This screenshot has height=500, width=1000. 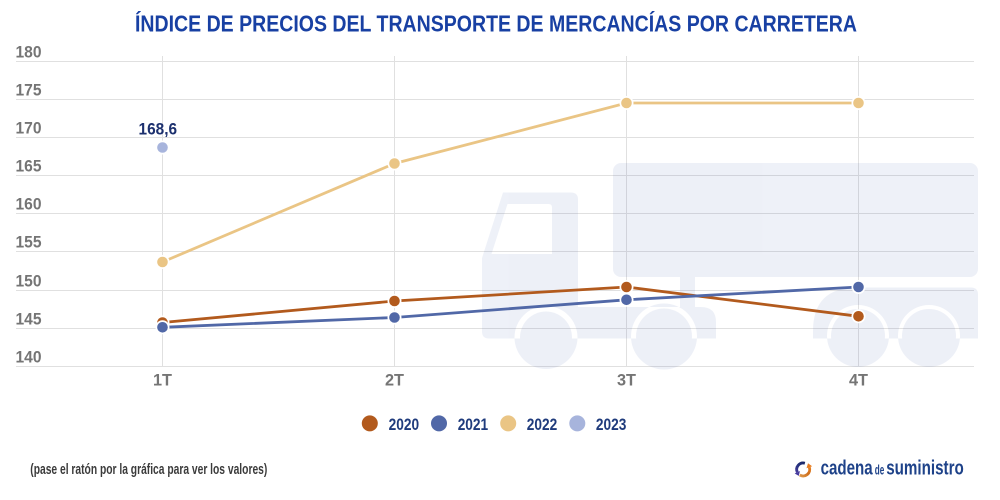 I want to click on svg-text: suministro, so click(x=925, y=468).